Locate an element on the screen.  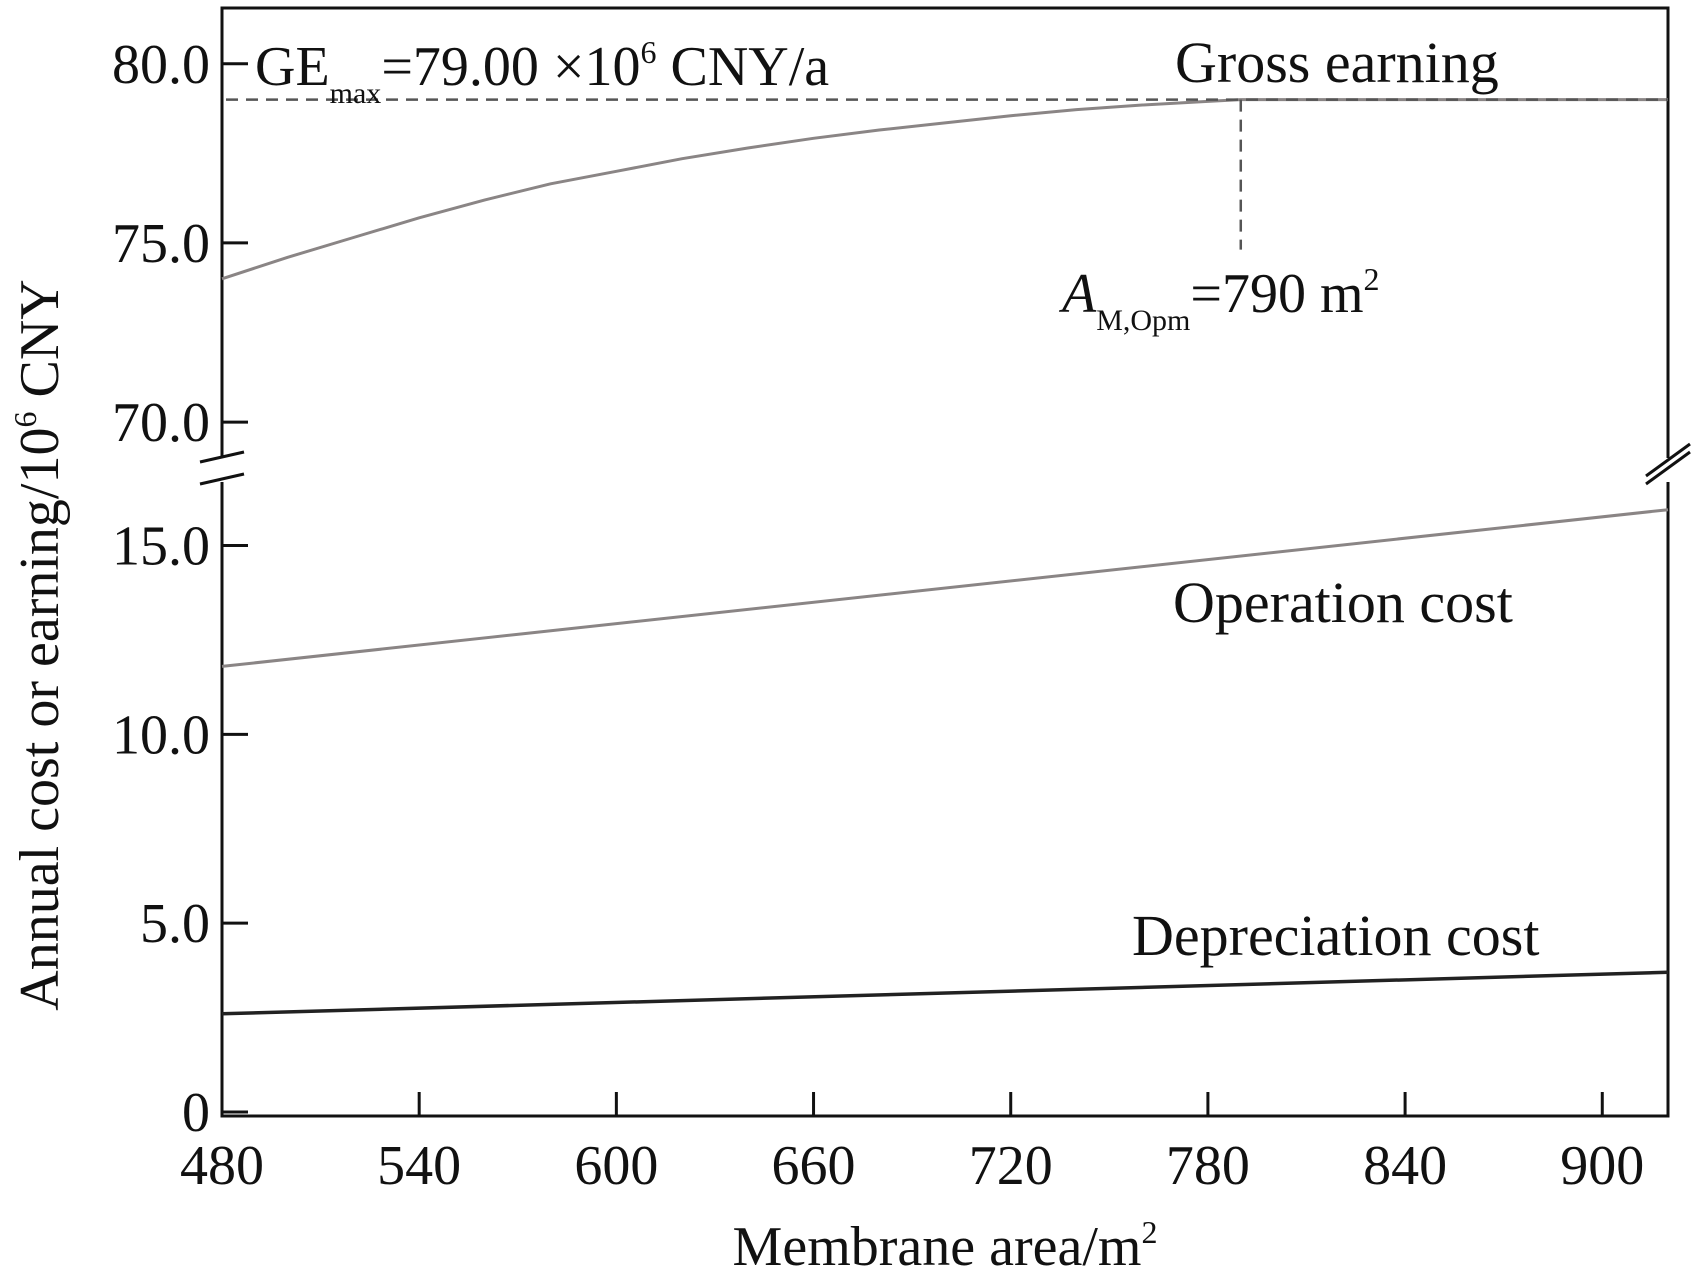
operation-cost-line is located at coordinates (945, 588).